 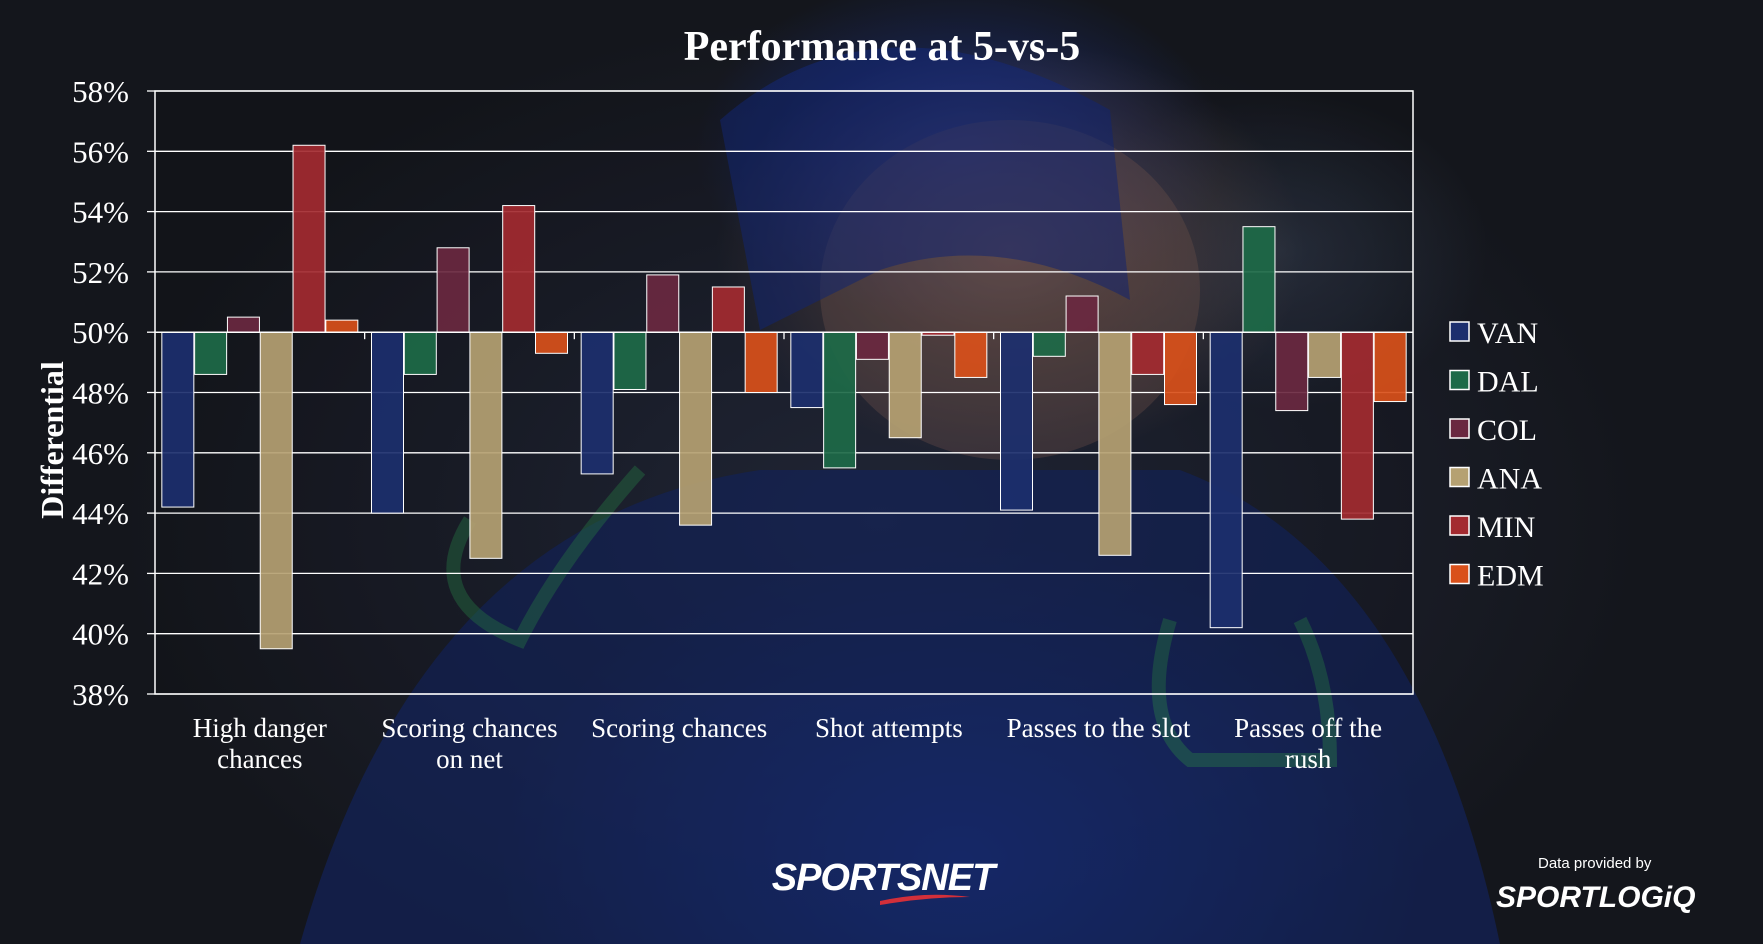 I want to click on x-category-line: chances, so click(x=259, y=759).